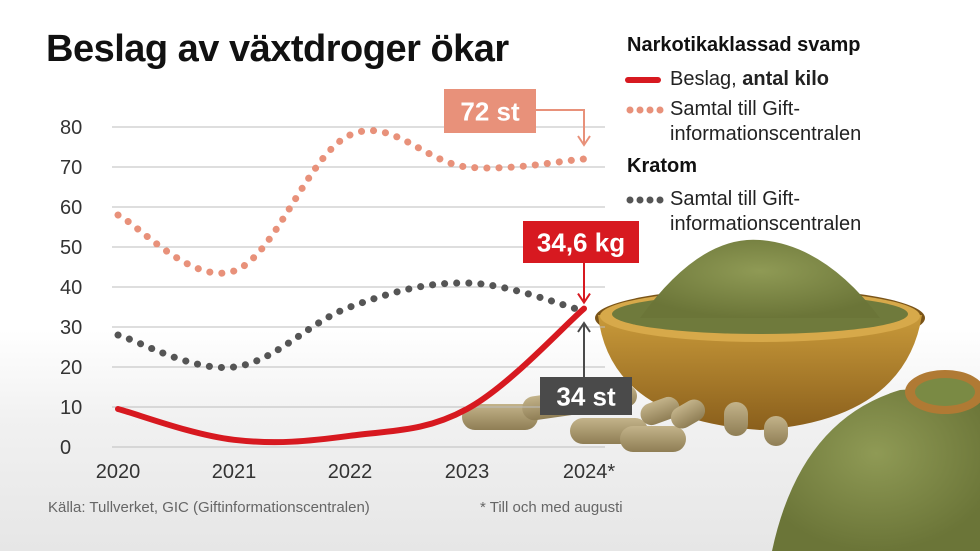 This screenshot has height=551, width=980. I want to click on y-tick-label: 0, so click(65, 448).